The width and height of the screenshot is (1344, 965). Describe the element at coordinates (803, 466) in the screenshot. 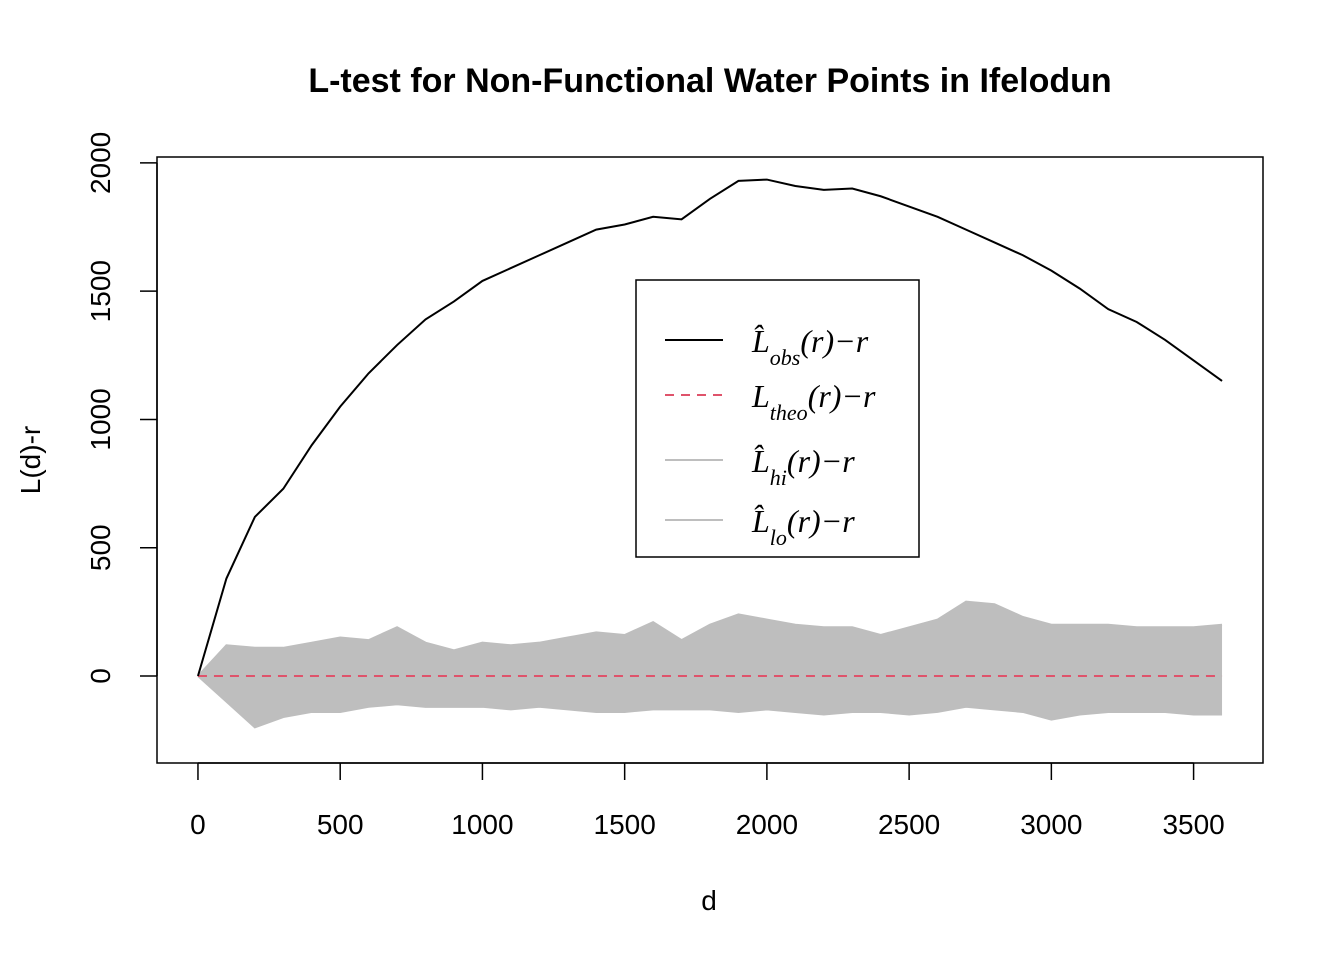

I see `legend-label: L̂hi(r)−r` at that location.